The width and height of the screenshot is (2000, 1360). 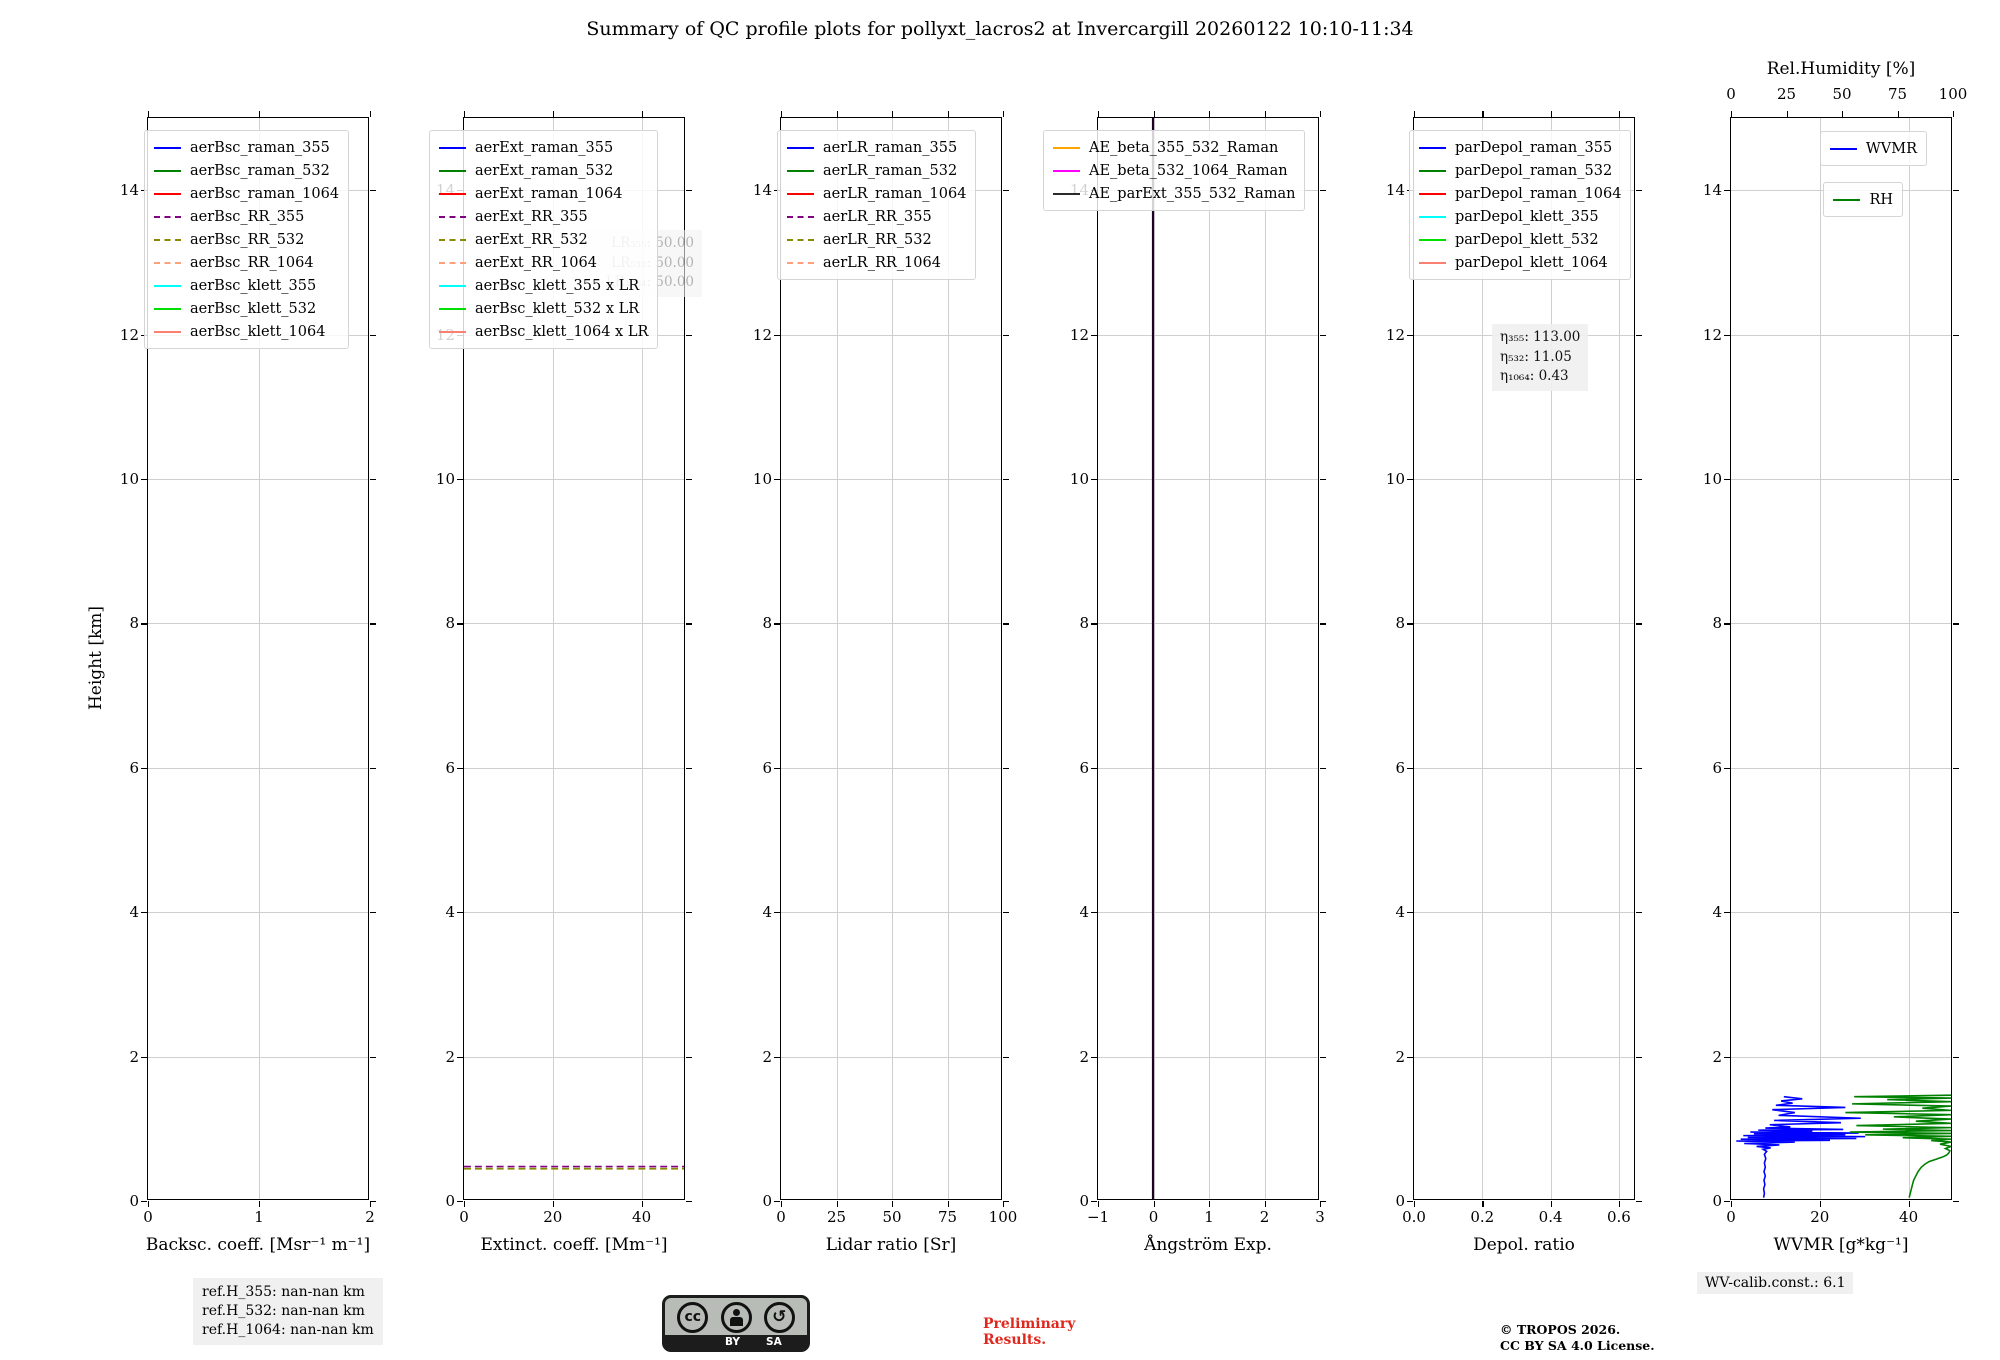 What do you see at coordinates (134, 1201) in the screenshot?
I see `y-tick-label: 0` at bounding box center [134, 1201].